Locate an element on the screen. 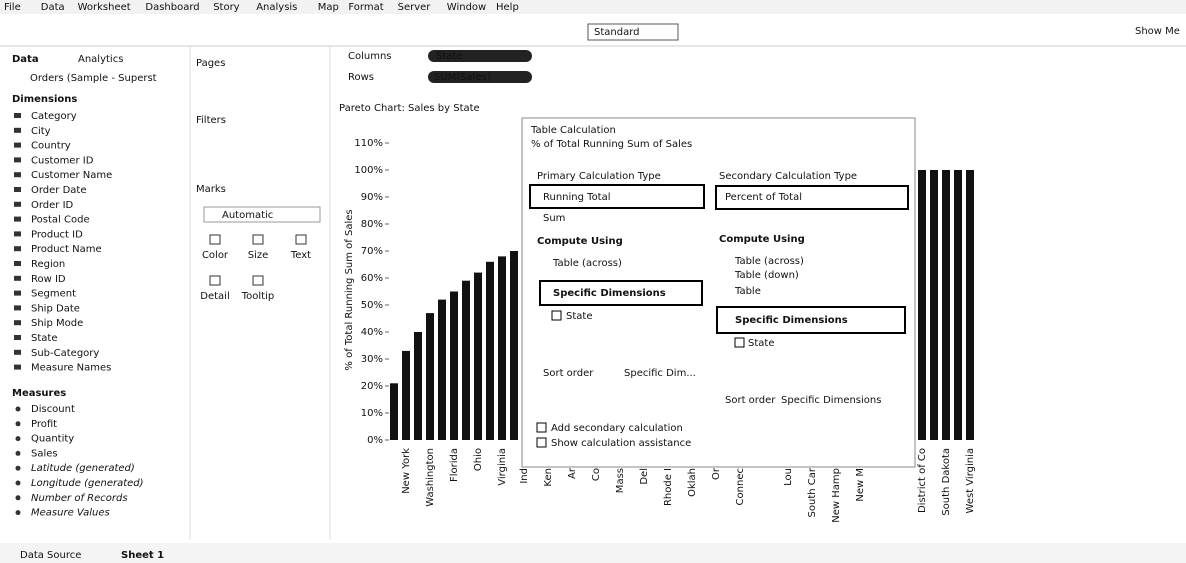 This screenshot has height=563, width=1186. menu-item: Story is located at coordinates (226, 7).